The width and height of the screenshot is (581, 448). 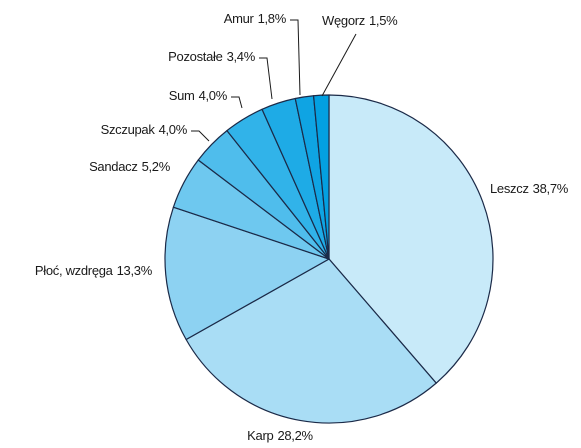 What do you see at coordinates (272, 18) in the screenshot?
I see `value-label: 1,8%` at bounding box center [272, 18].